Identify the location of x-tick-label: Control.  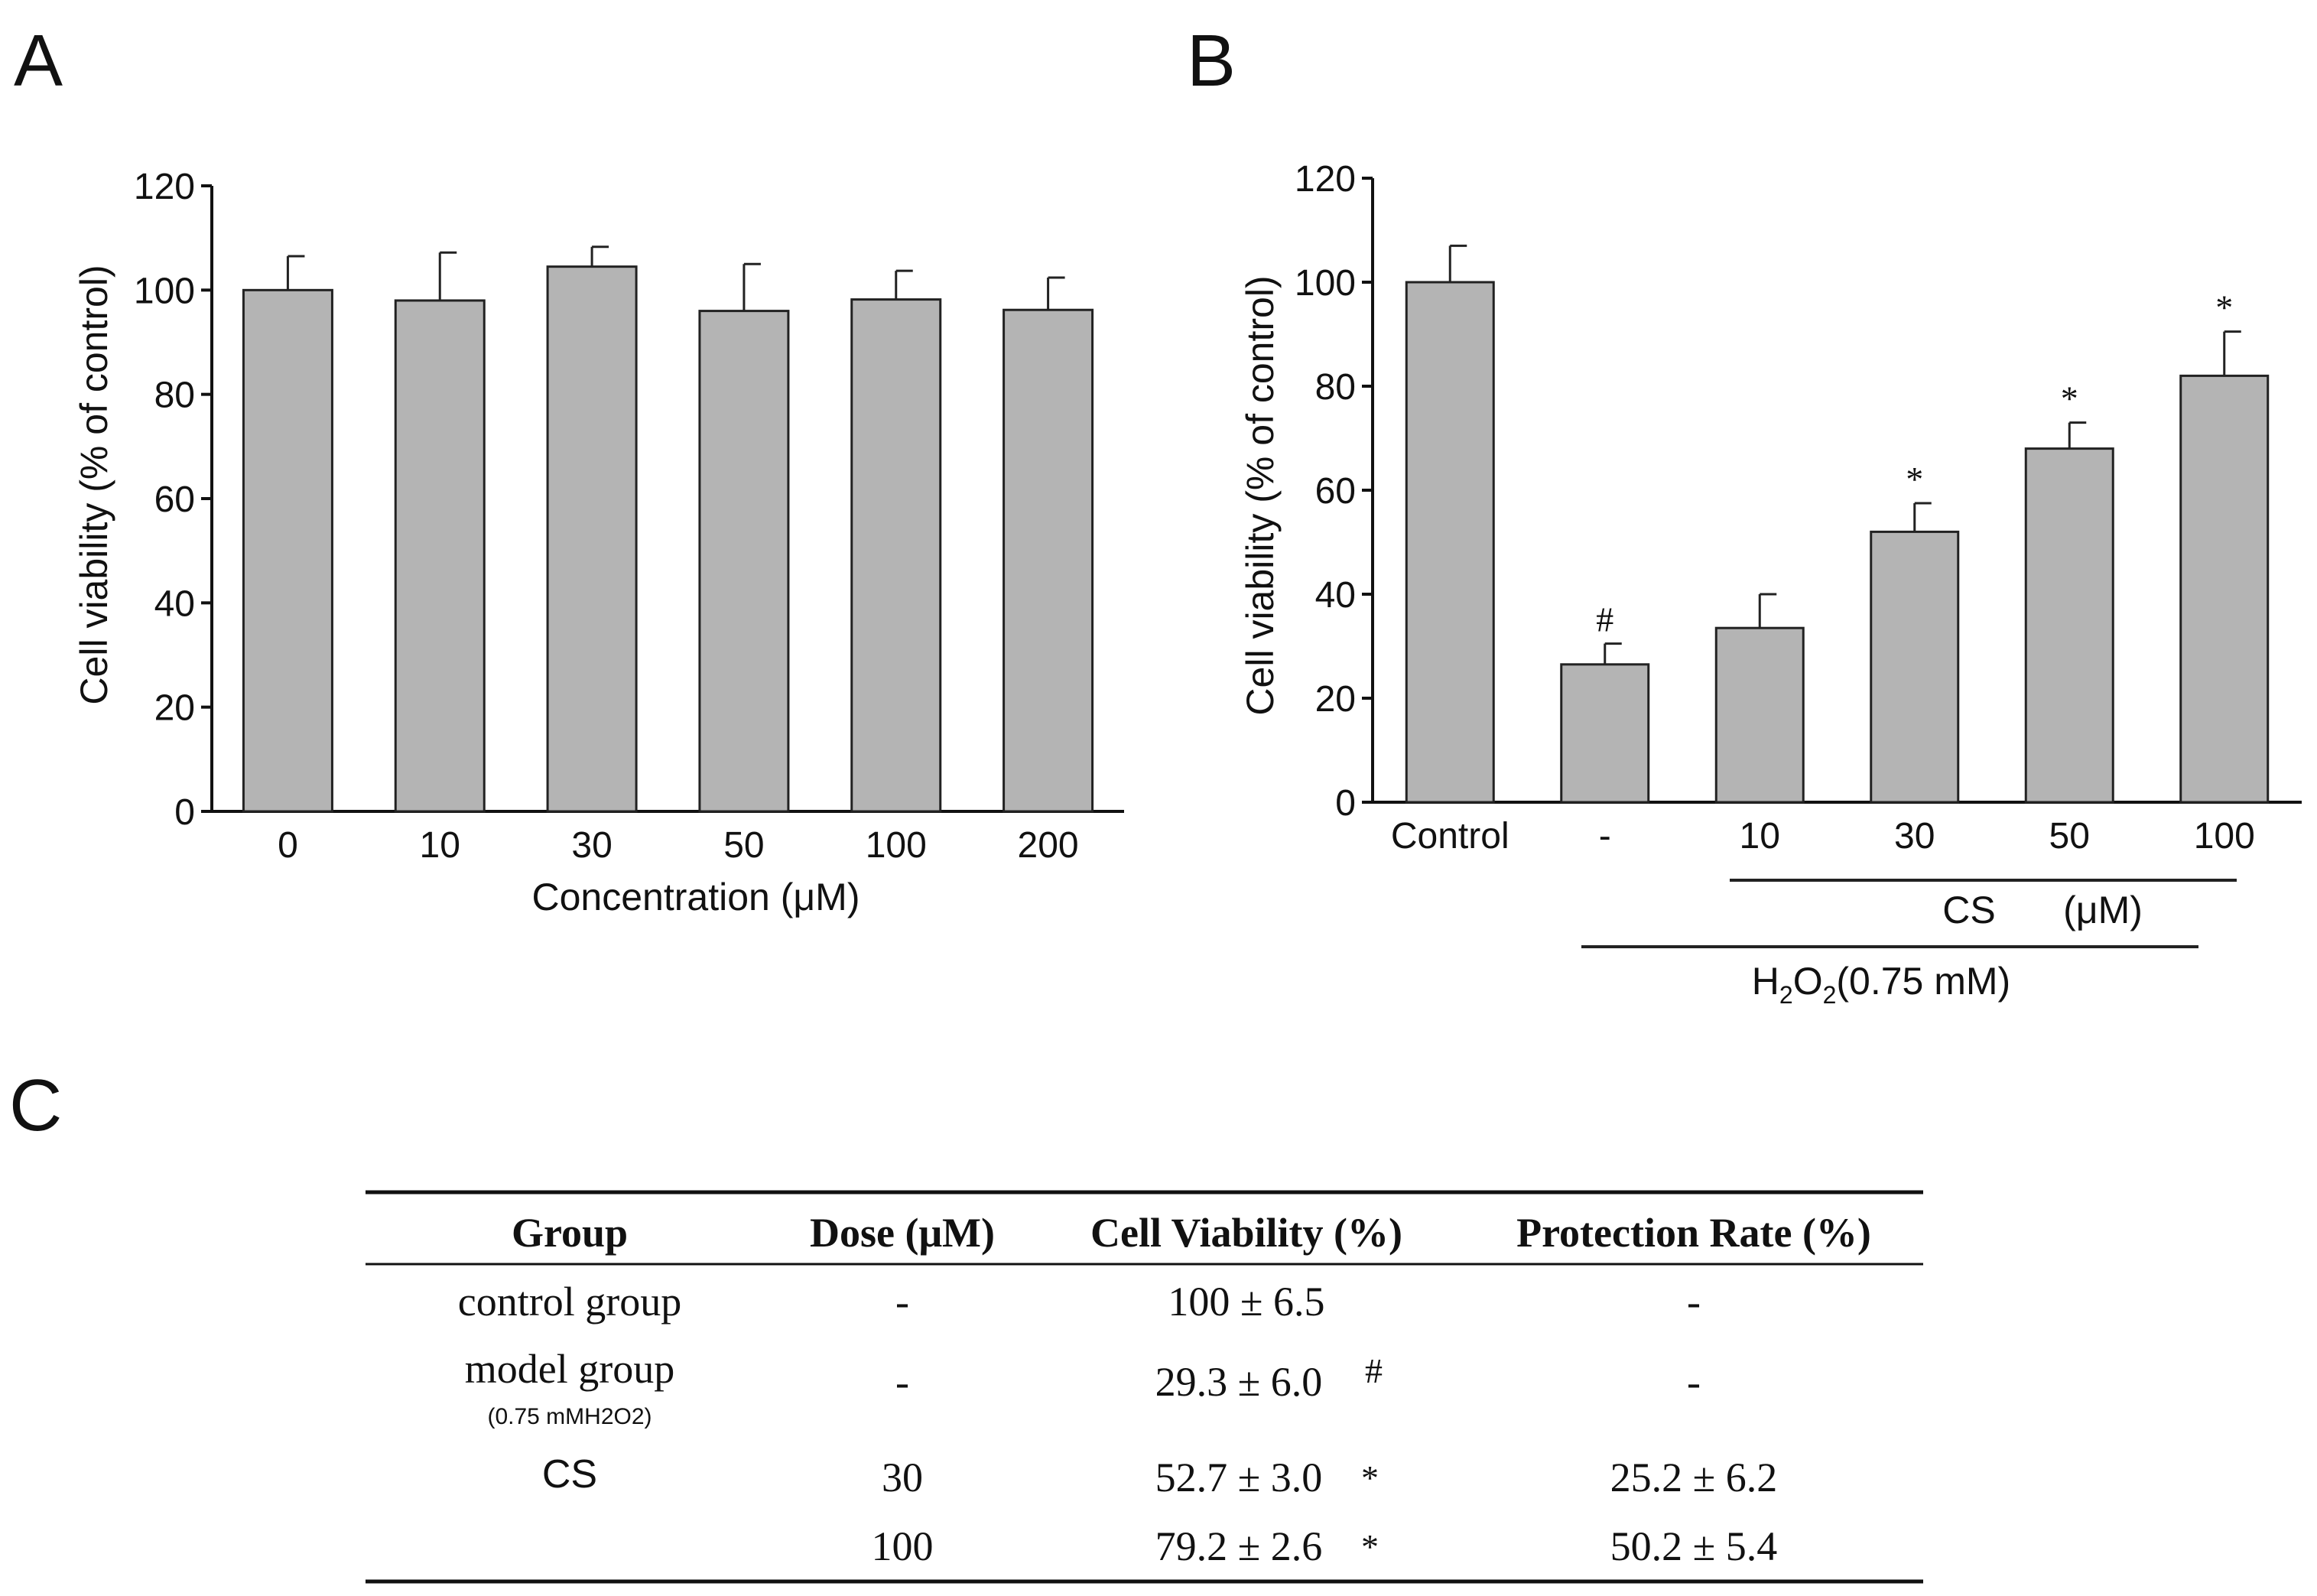
(1450, 836).